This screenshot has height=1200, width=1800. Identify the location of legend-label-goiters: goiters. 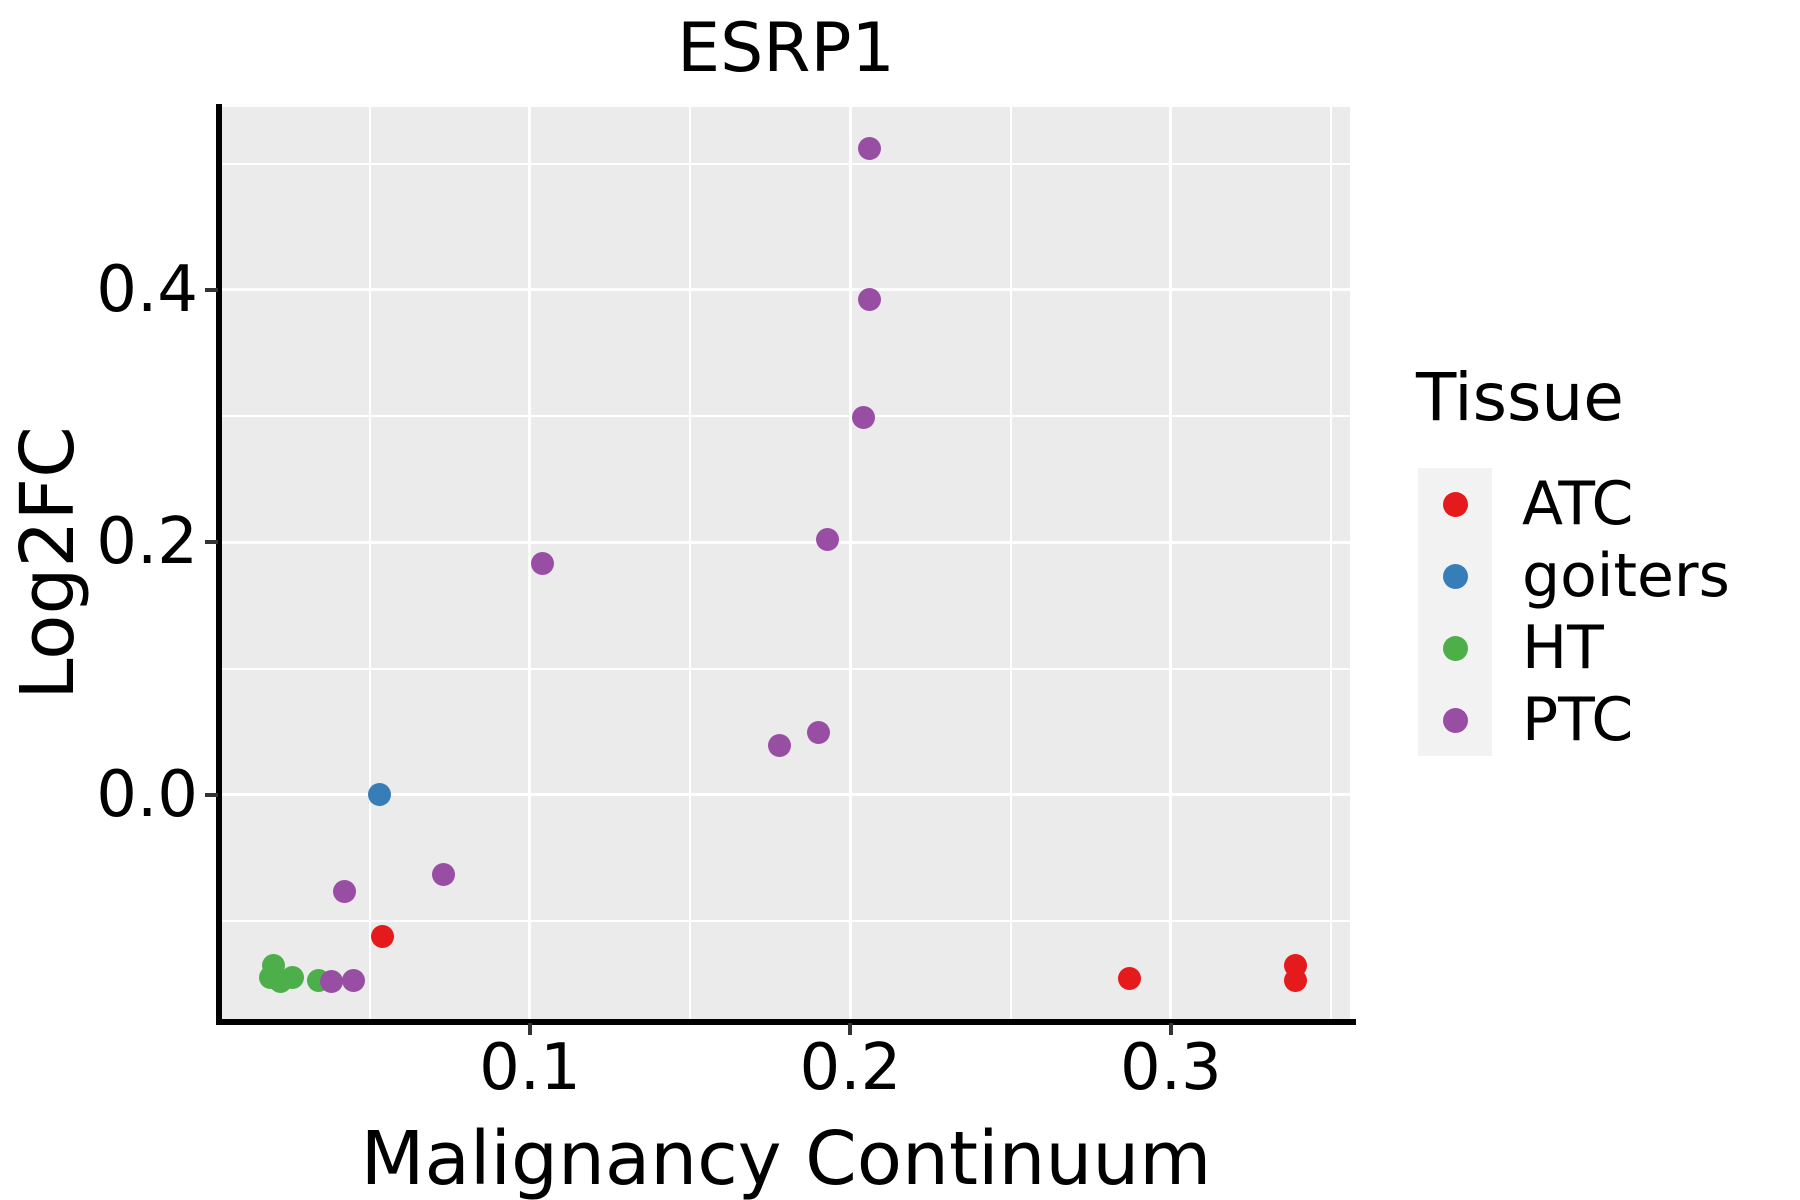
(1626, 576).